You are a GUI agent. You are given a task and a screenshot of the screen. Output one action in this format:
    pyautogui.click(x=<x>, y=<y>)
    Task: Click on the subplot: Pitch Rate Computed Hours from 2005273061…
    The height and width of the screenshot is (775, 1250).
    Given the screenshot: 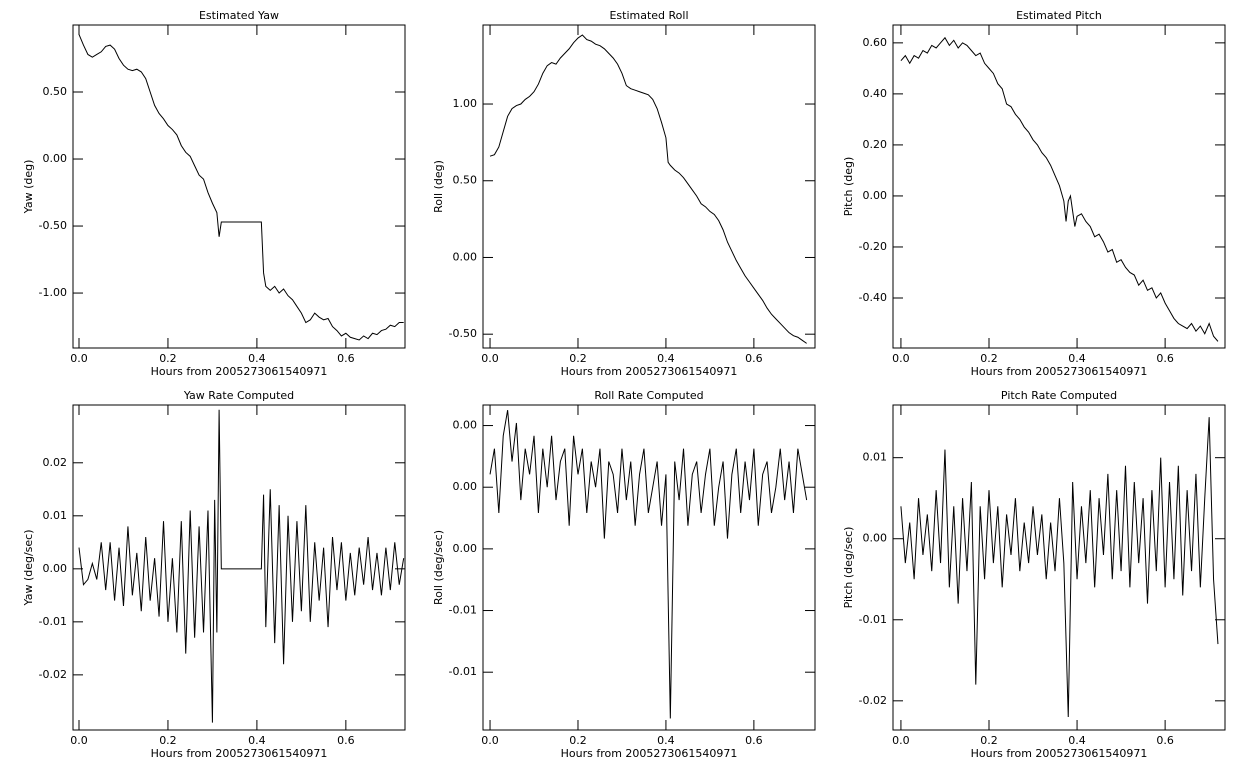 What is the action you would take?
    pyautogui.click(x=1034, y=574)
    